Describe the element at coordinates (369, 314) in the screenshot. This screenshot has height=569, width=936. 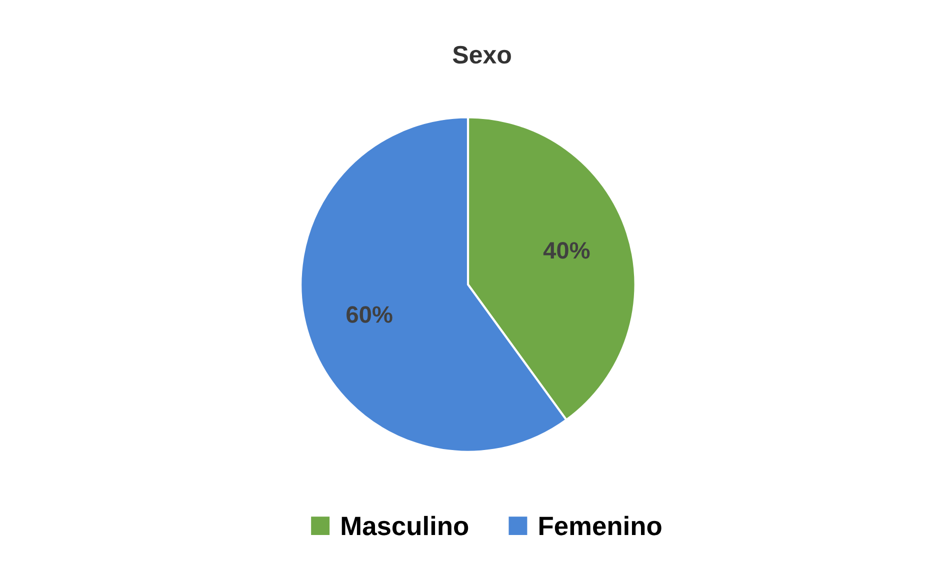
I see `data-label: 60%` at that location.